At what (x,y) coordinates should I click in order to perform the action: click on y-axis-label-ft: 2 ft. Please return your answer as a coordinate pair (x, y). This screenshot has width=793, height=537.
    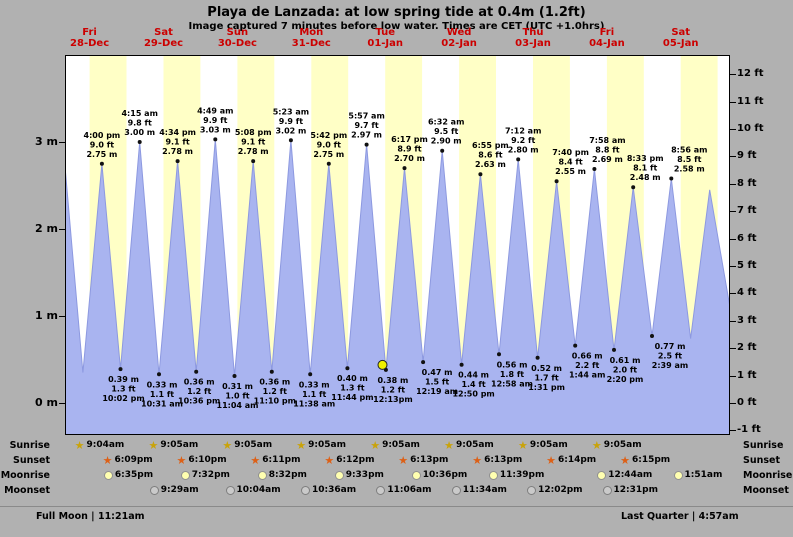
    Looking at the image, I should click on (747, 348).